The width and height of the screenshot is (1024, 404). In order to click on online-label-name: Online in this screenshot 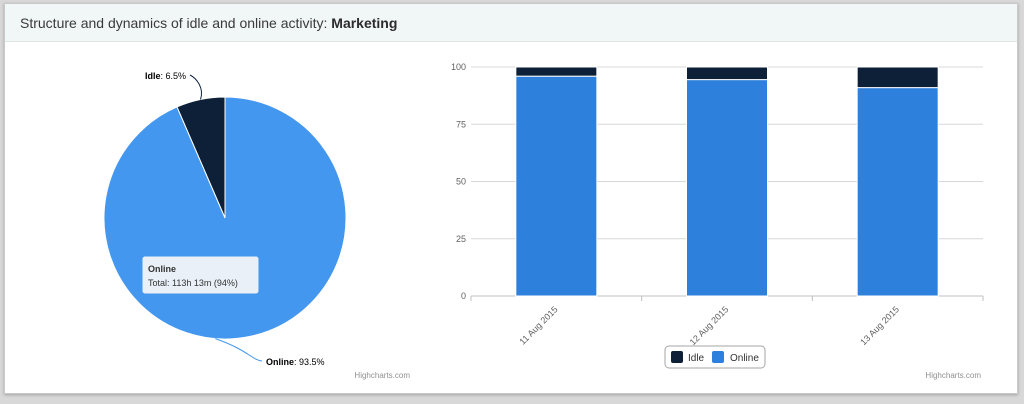, I will do `click(280, 362)`.